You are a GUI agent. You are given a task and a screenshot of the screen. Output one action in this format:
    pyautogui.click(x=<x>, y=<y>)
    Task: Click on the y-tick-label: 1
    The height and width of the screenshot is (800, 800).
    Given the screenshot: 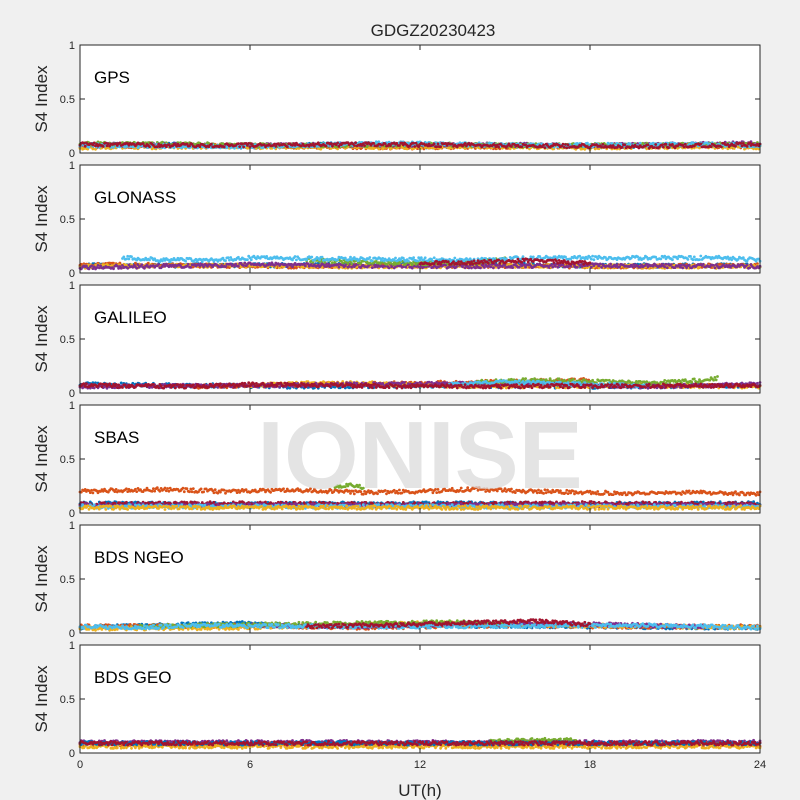 What is the action you would take?
    pyautogui.click(x=72, y=46)
    